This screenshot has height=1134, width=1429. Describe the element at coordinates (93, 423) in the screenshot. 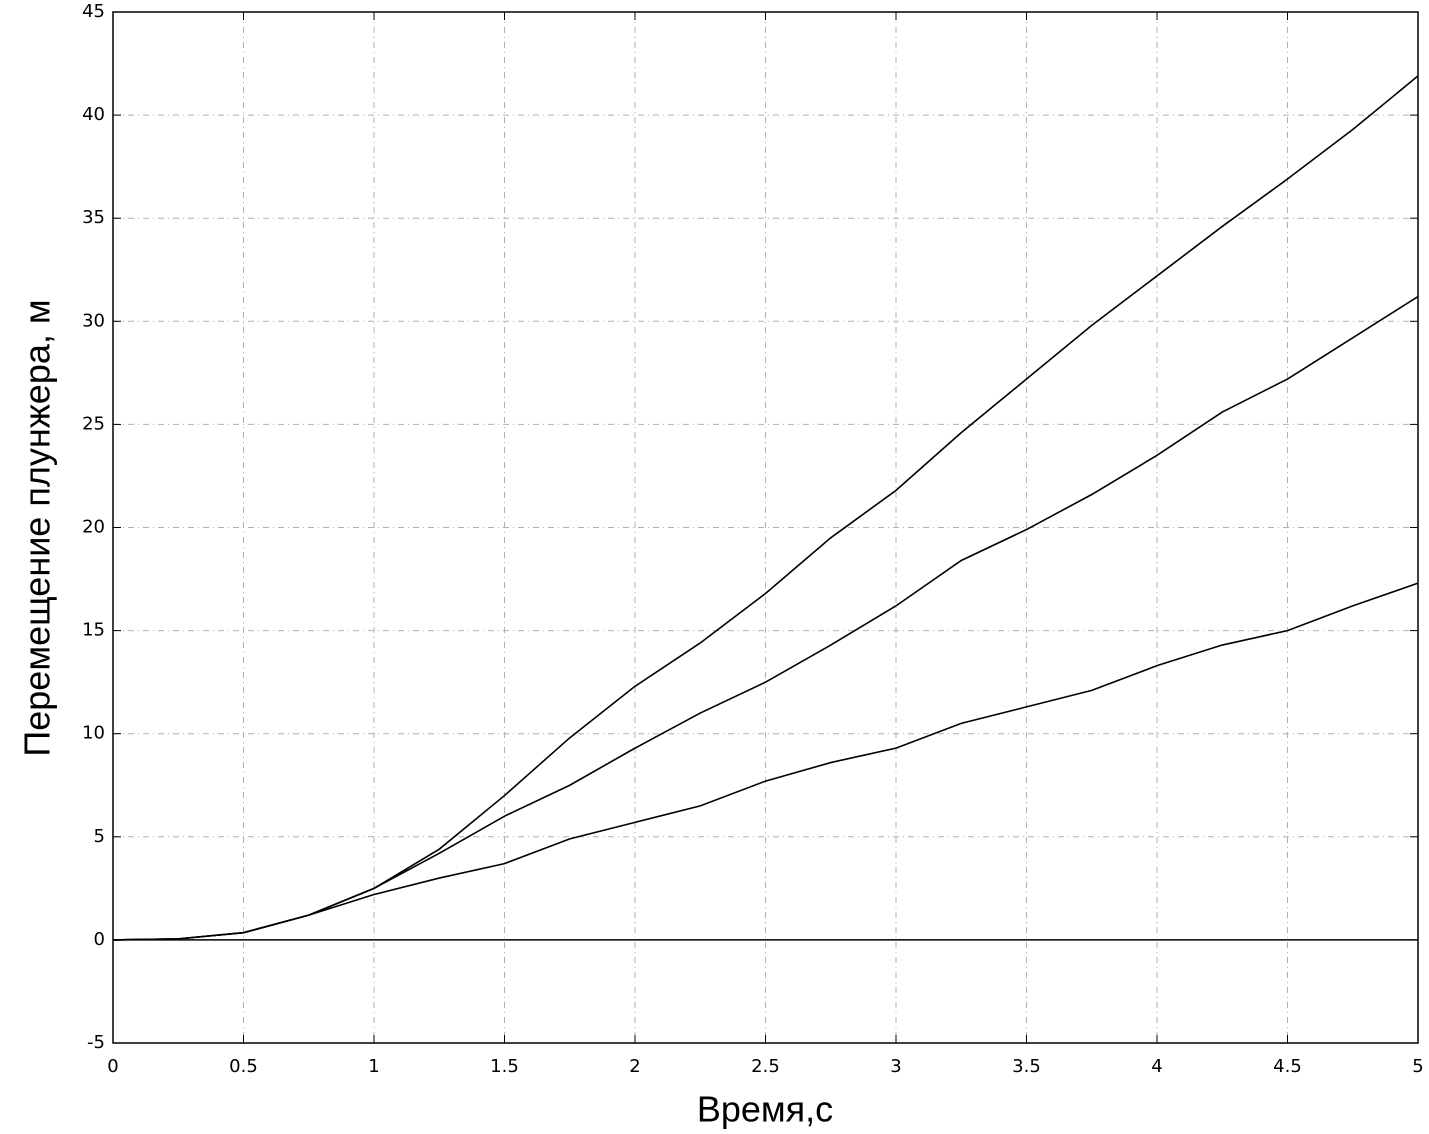

I see `y-tick-label: 25` at that location.